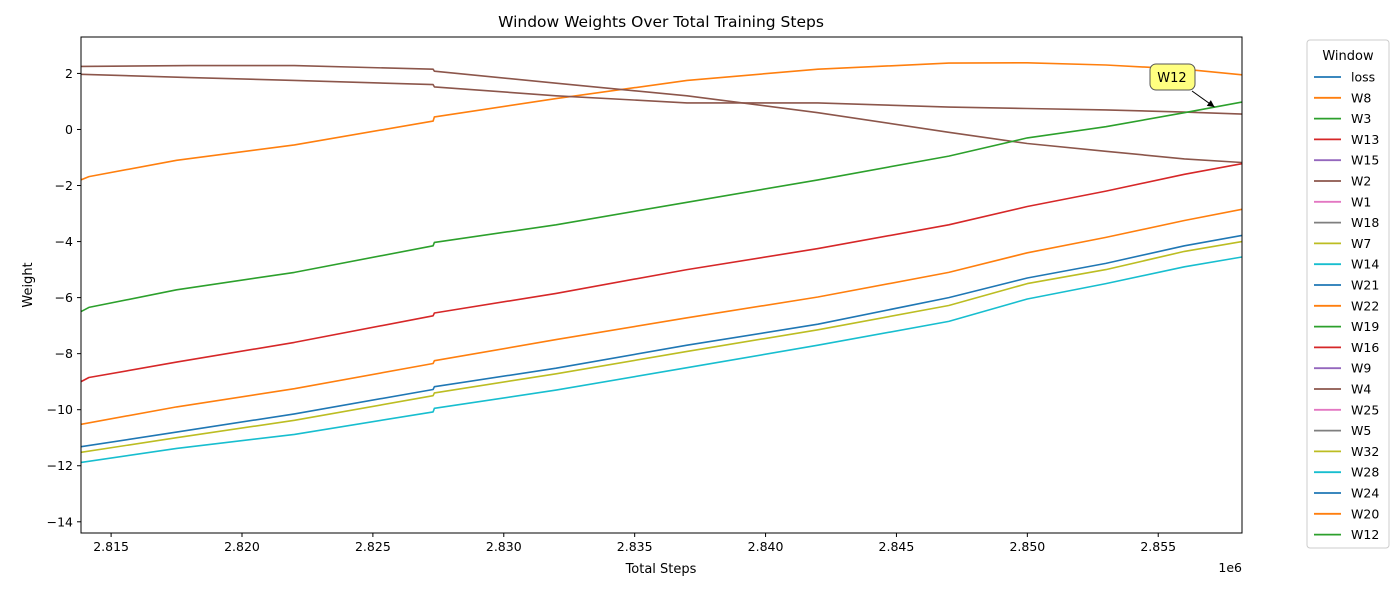 The height and width of the screenshot is (600, 1400). What do you see at coordinates (1365, 285) in the screenshot?
I see `legend-label: W21` at bounding box center [1365, 285].